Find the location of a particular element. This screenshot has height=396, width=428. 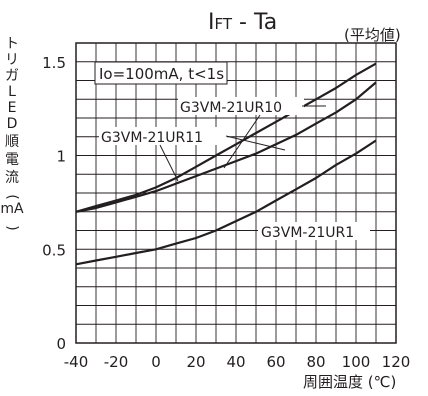

chart-subtitle: (平均値) is located at coordinates (372, 35).